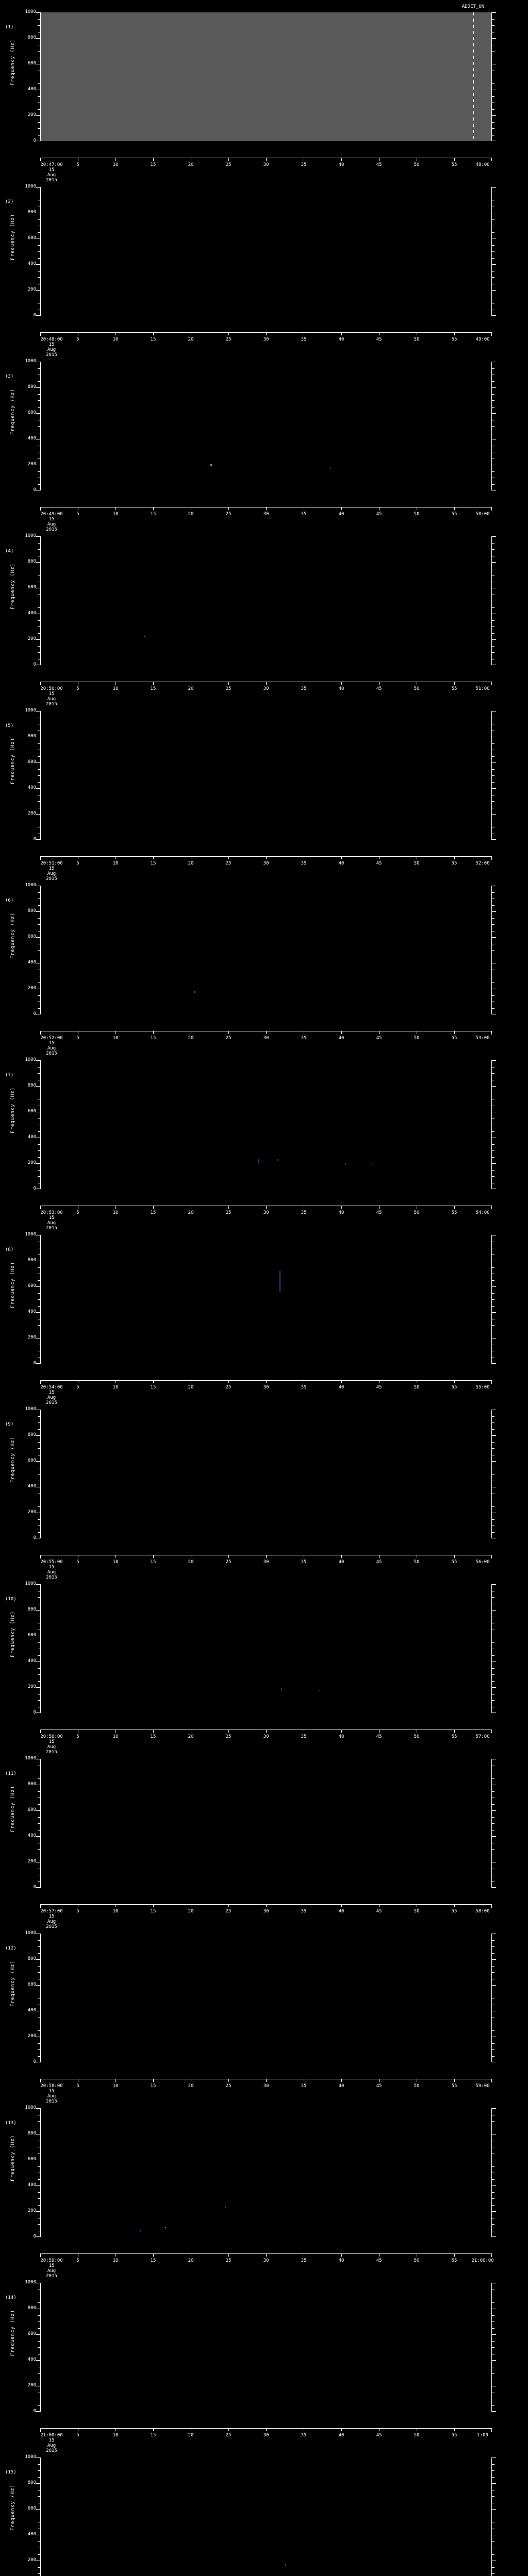  I want to click on x-axis-tick-label: 45, so click(379, 164).